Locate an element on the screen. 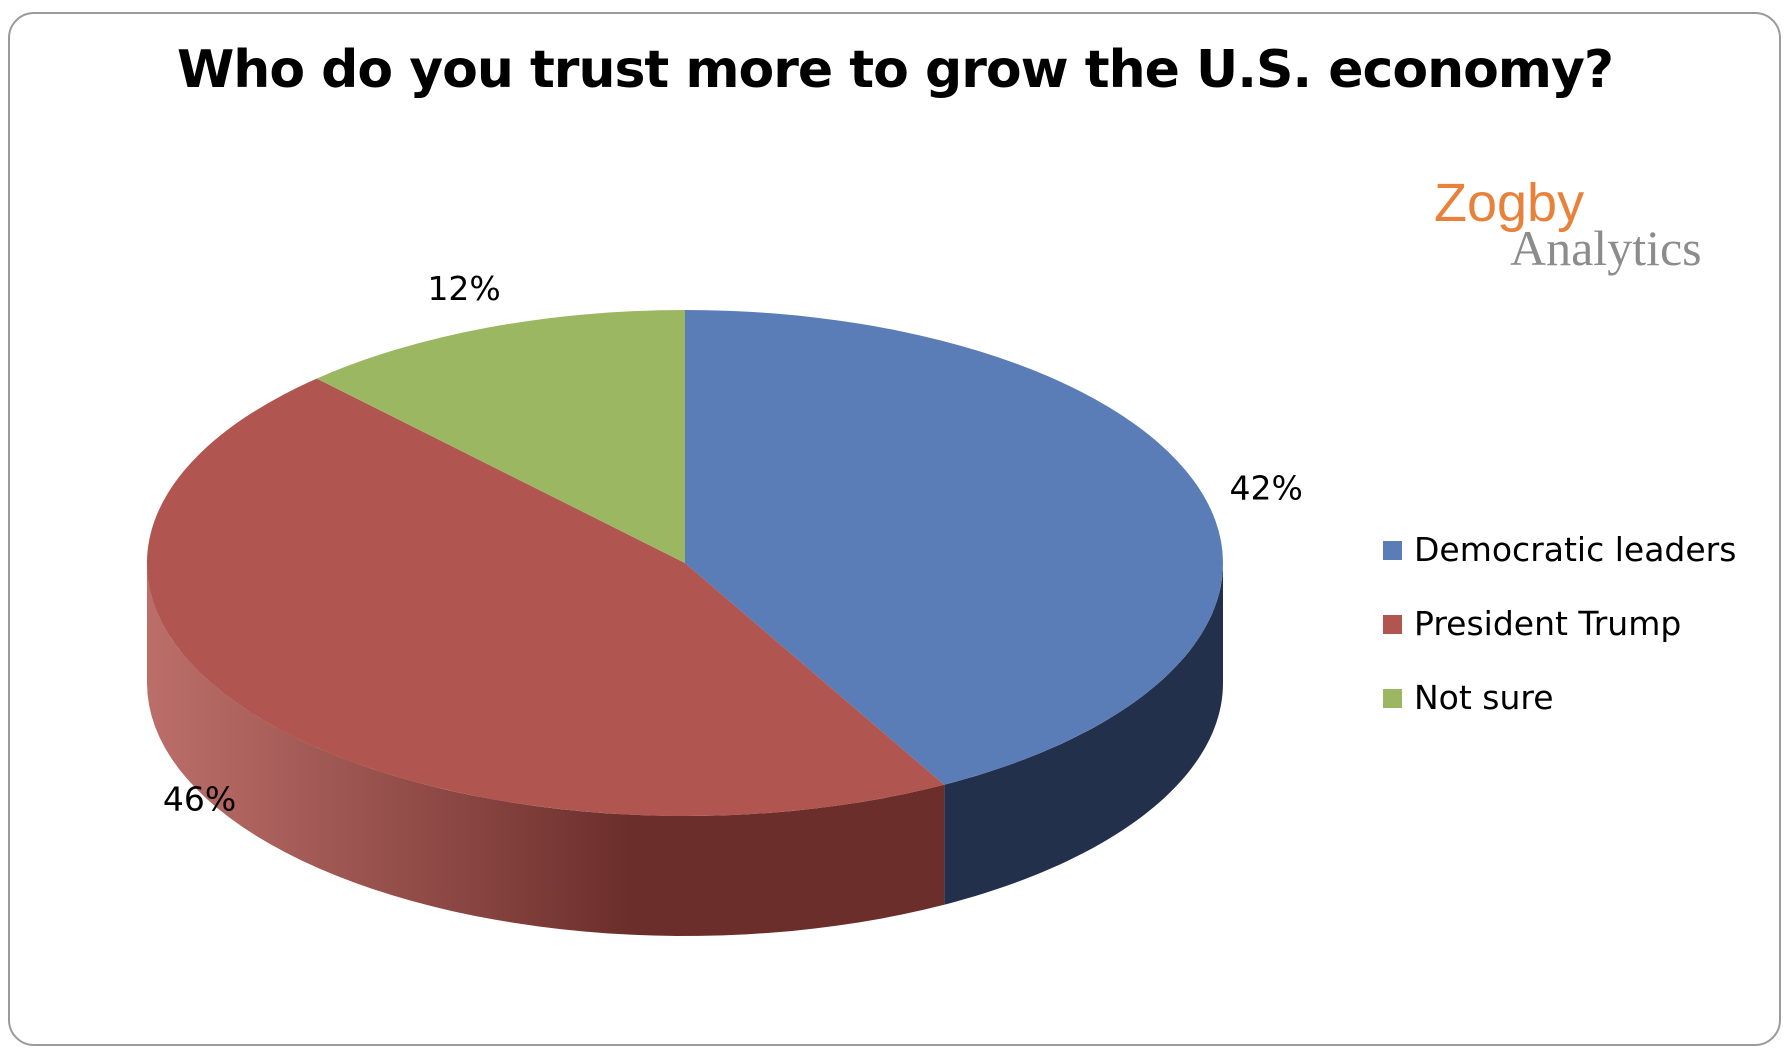 The width and height of the screenshot is (1790, 1058). zogby-analytics-logo: Zogby Analytics is located at coordinates (1579, 231).